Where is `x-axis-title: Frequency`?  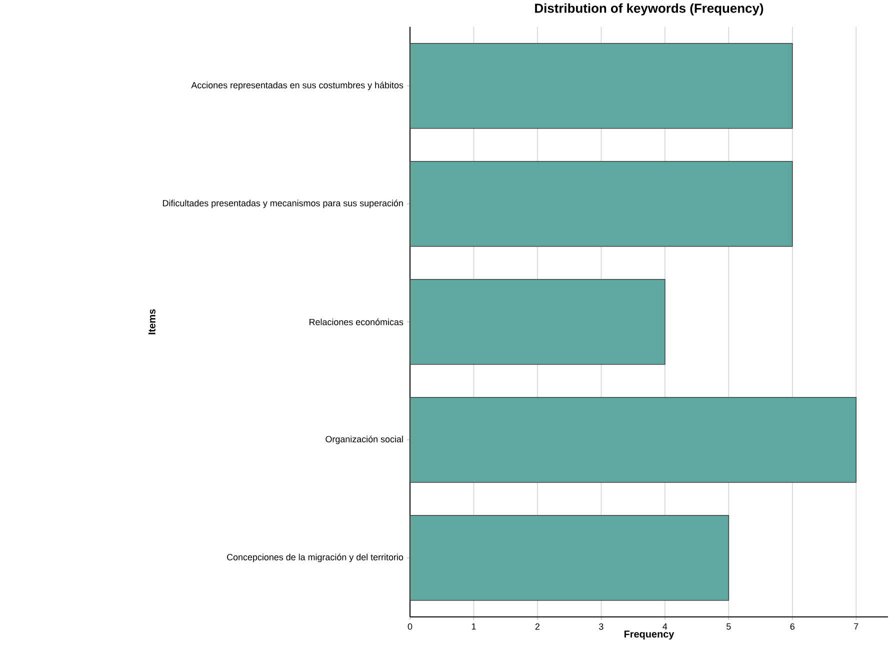
x-axis-title: Frequency is located at coordinates (649, 635).